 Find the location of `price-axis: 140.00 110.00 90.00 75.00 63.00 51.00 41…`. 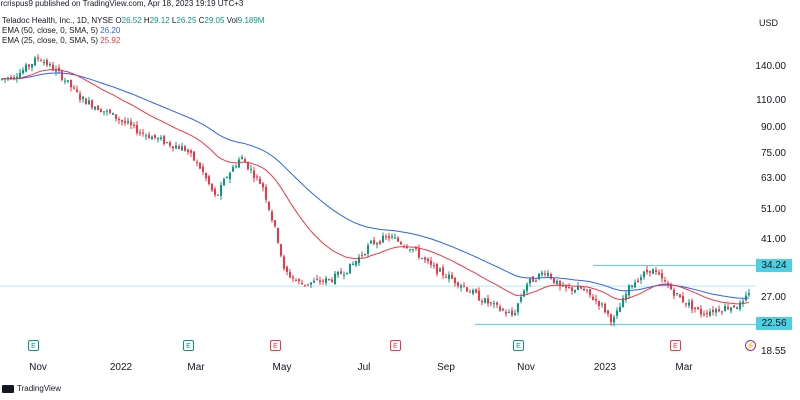

price-axis: 140.00 110.00 90.00 75.00 63.00 51.00 41… is located at coordinates (777, 200).